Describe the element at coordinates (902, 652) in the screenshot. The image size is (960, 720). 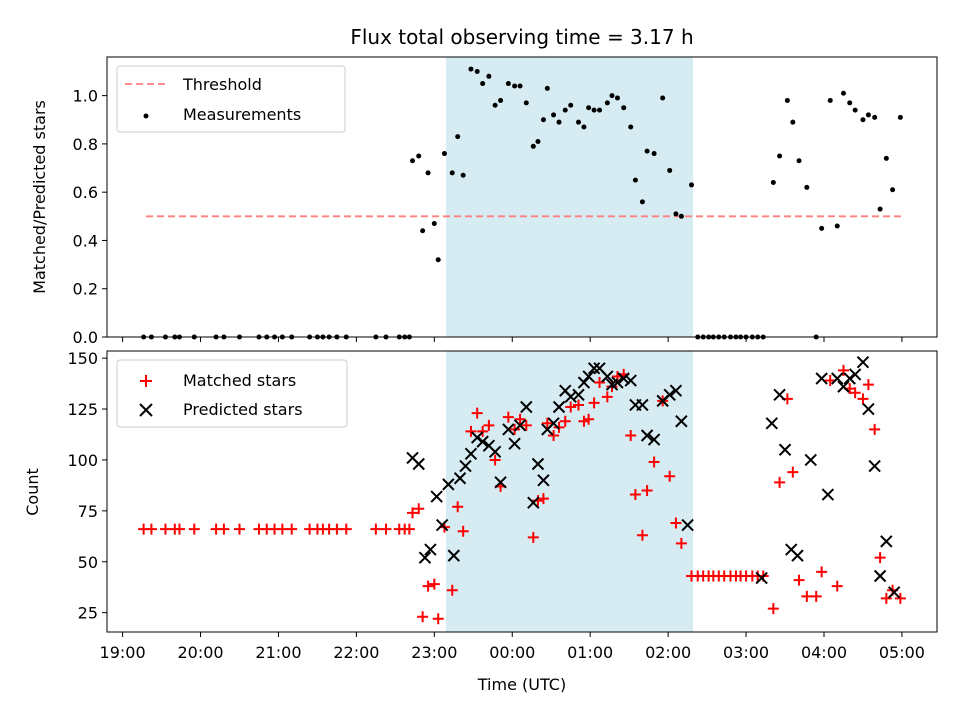
I see `x-tick-label: 05:00` at that location.